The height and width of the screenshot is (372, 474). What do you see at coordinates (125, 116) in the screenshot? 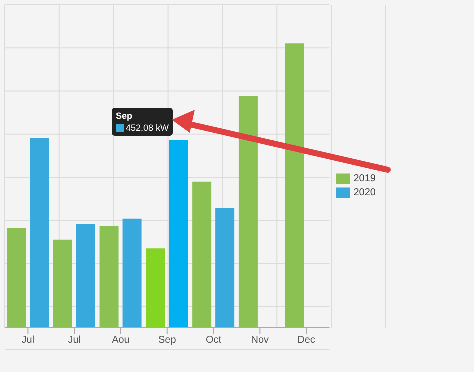
I see `annotation: Sep` at bounding box center [125, 116].